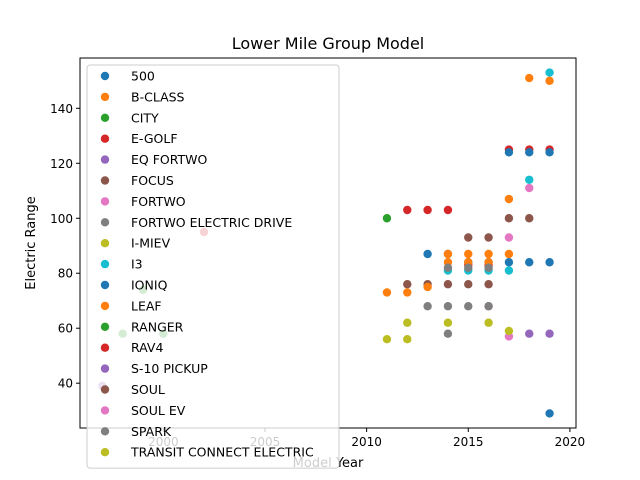  Describe the element at coordinates (65, 274) in the screenshot. I see `y-tick-label-2: 80` at that location.